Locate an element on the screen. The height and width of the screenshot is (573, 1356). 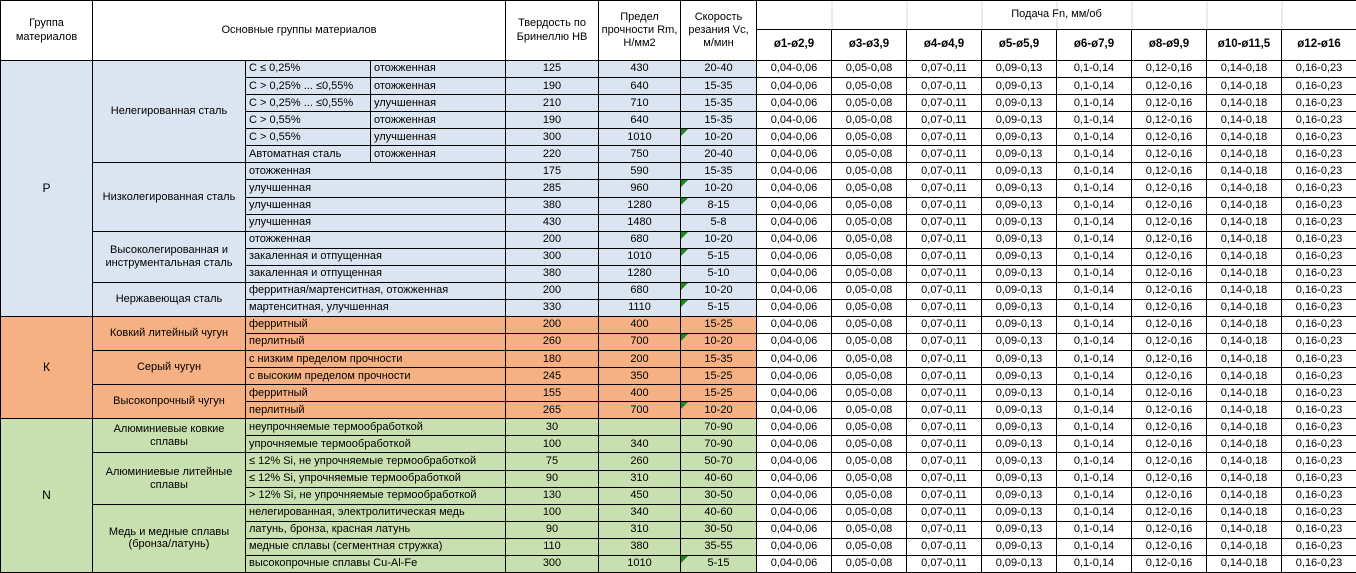
hb-cell: 210 is located at coordinates (552, 103).